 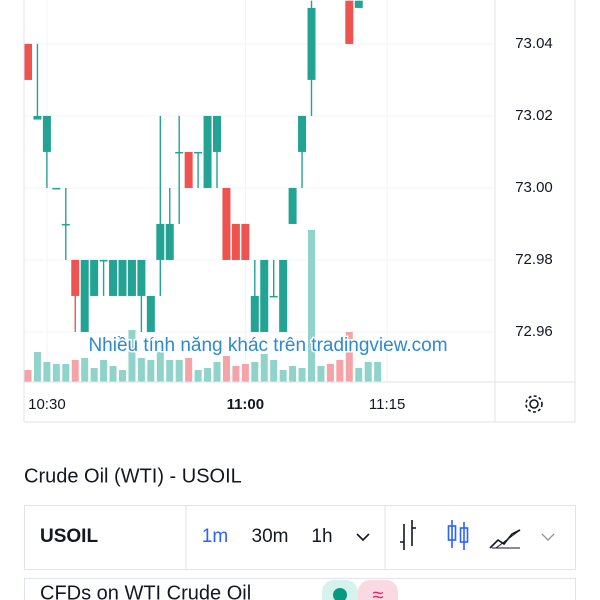 What do you see at coordinates (534, 259) in the screenshot?
I see `y-tick-label: 72.98` at bounding box center [534, 259].